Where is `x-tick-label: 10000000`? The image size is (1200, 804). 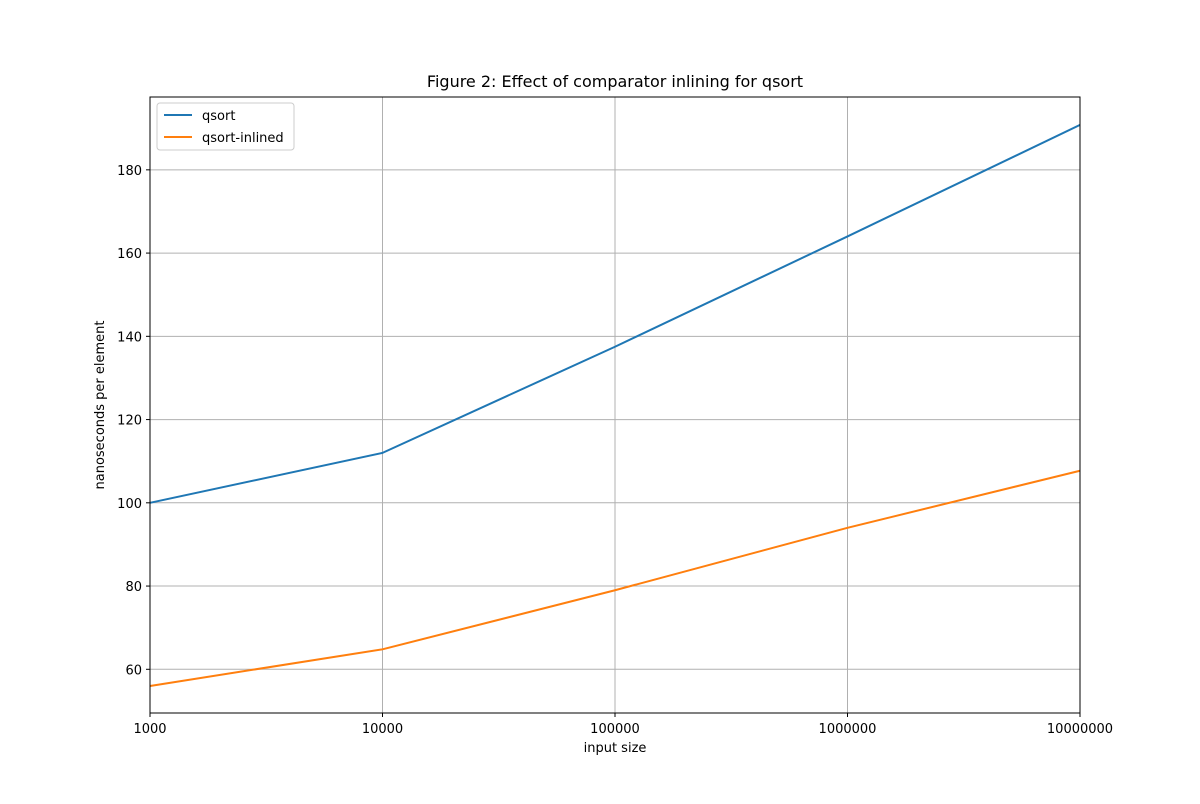
x-tick-label: 10000000 is located at coordinates (1080, 729).